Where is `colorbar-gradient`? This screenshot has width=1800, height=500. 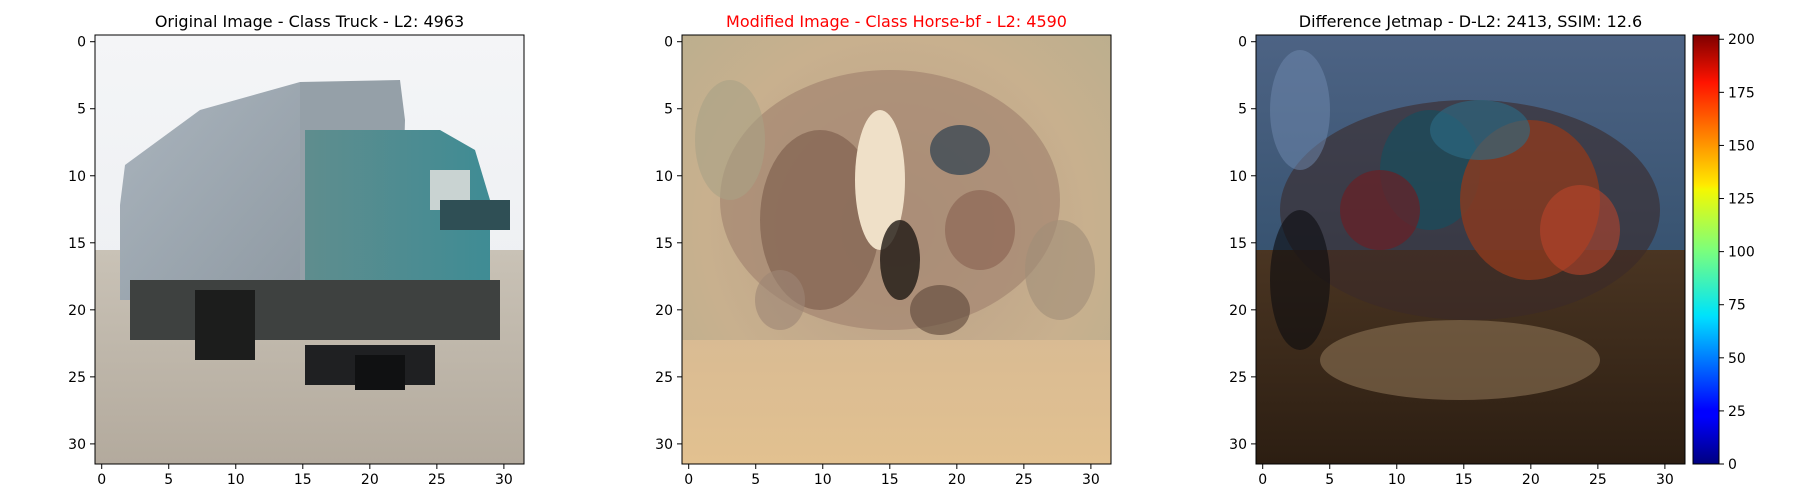 colorbar-gradient is located at coordinates (1706, 249).